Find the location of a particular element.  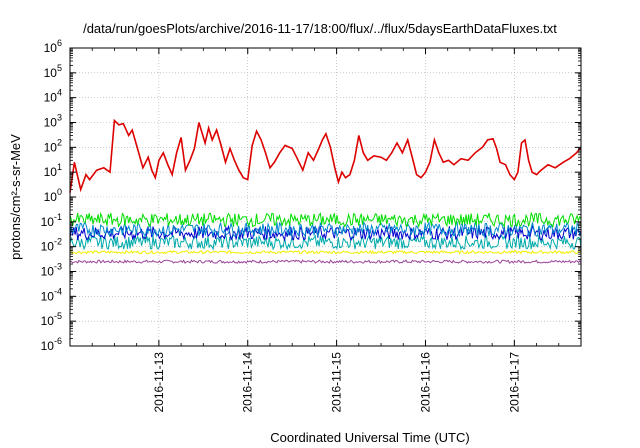

x-tick-label: 2016-11-15 is located at coordinates (337, 382).